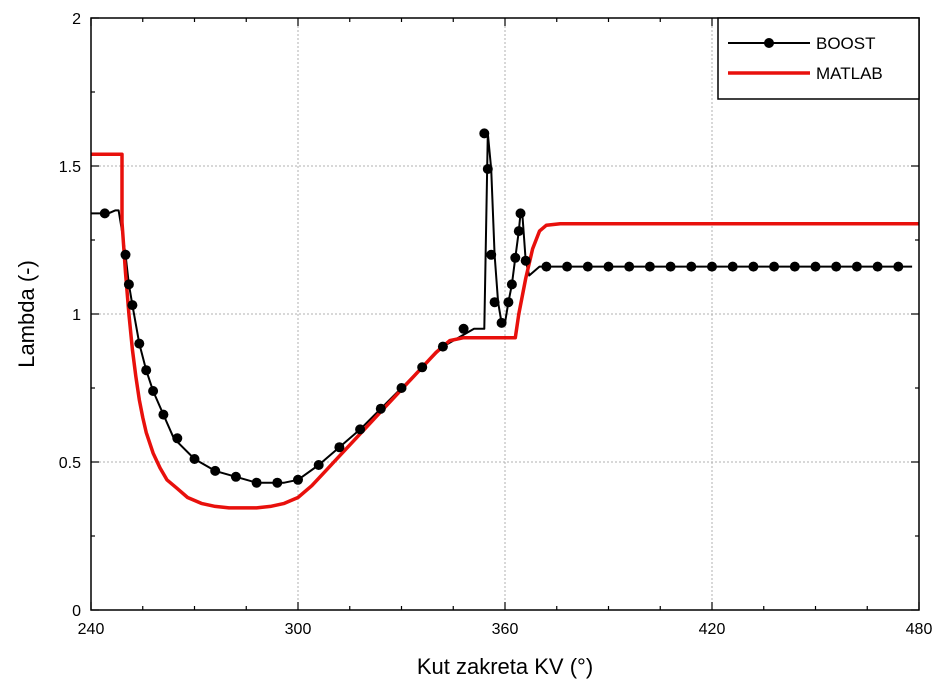 This screenshot has width=939, height=686. Describe the element at coordinates (26, 314) in the screenshot. I see `y-axis-title: Lambda (-)` at that location.